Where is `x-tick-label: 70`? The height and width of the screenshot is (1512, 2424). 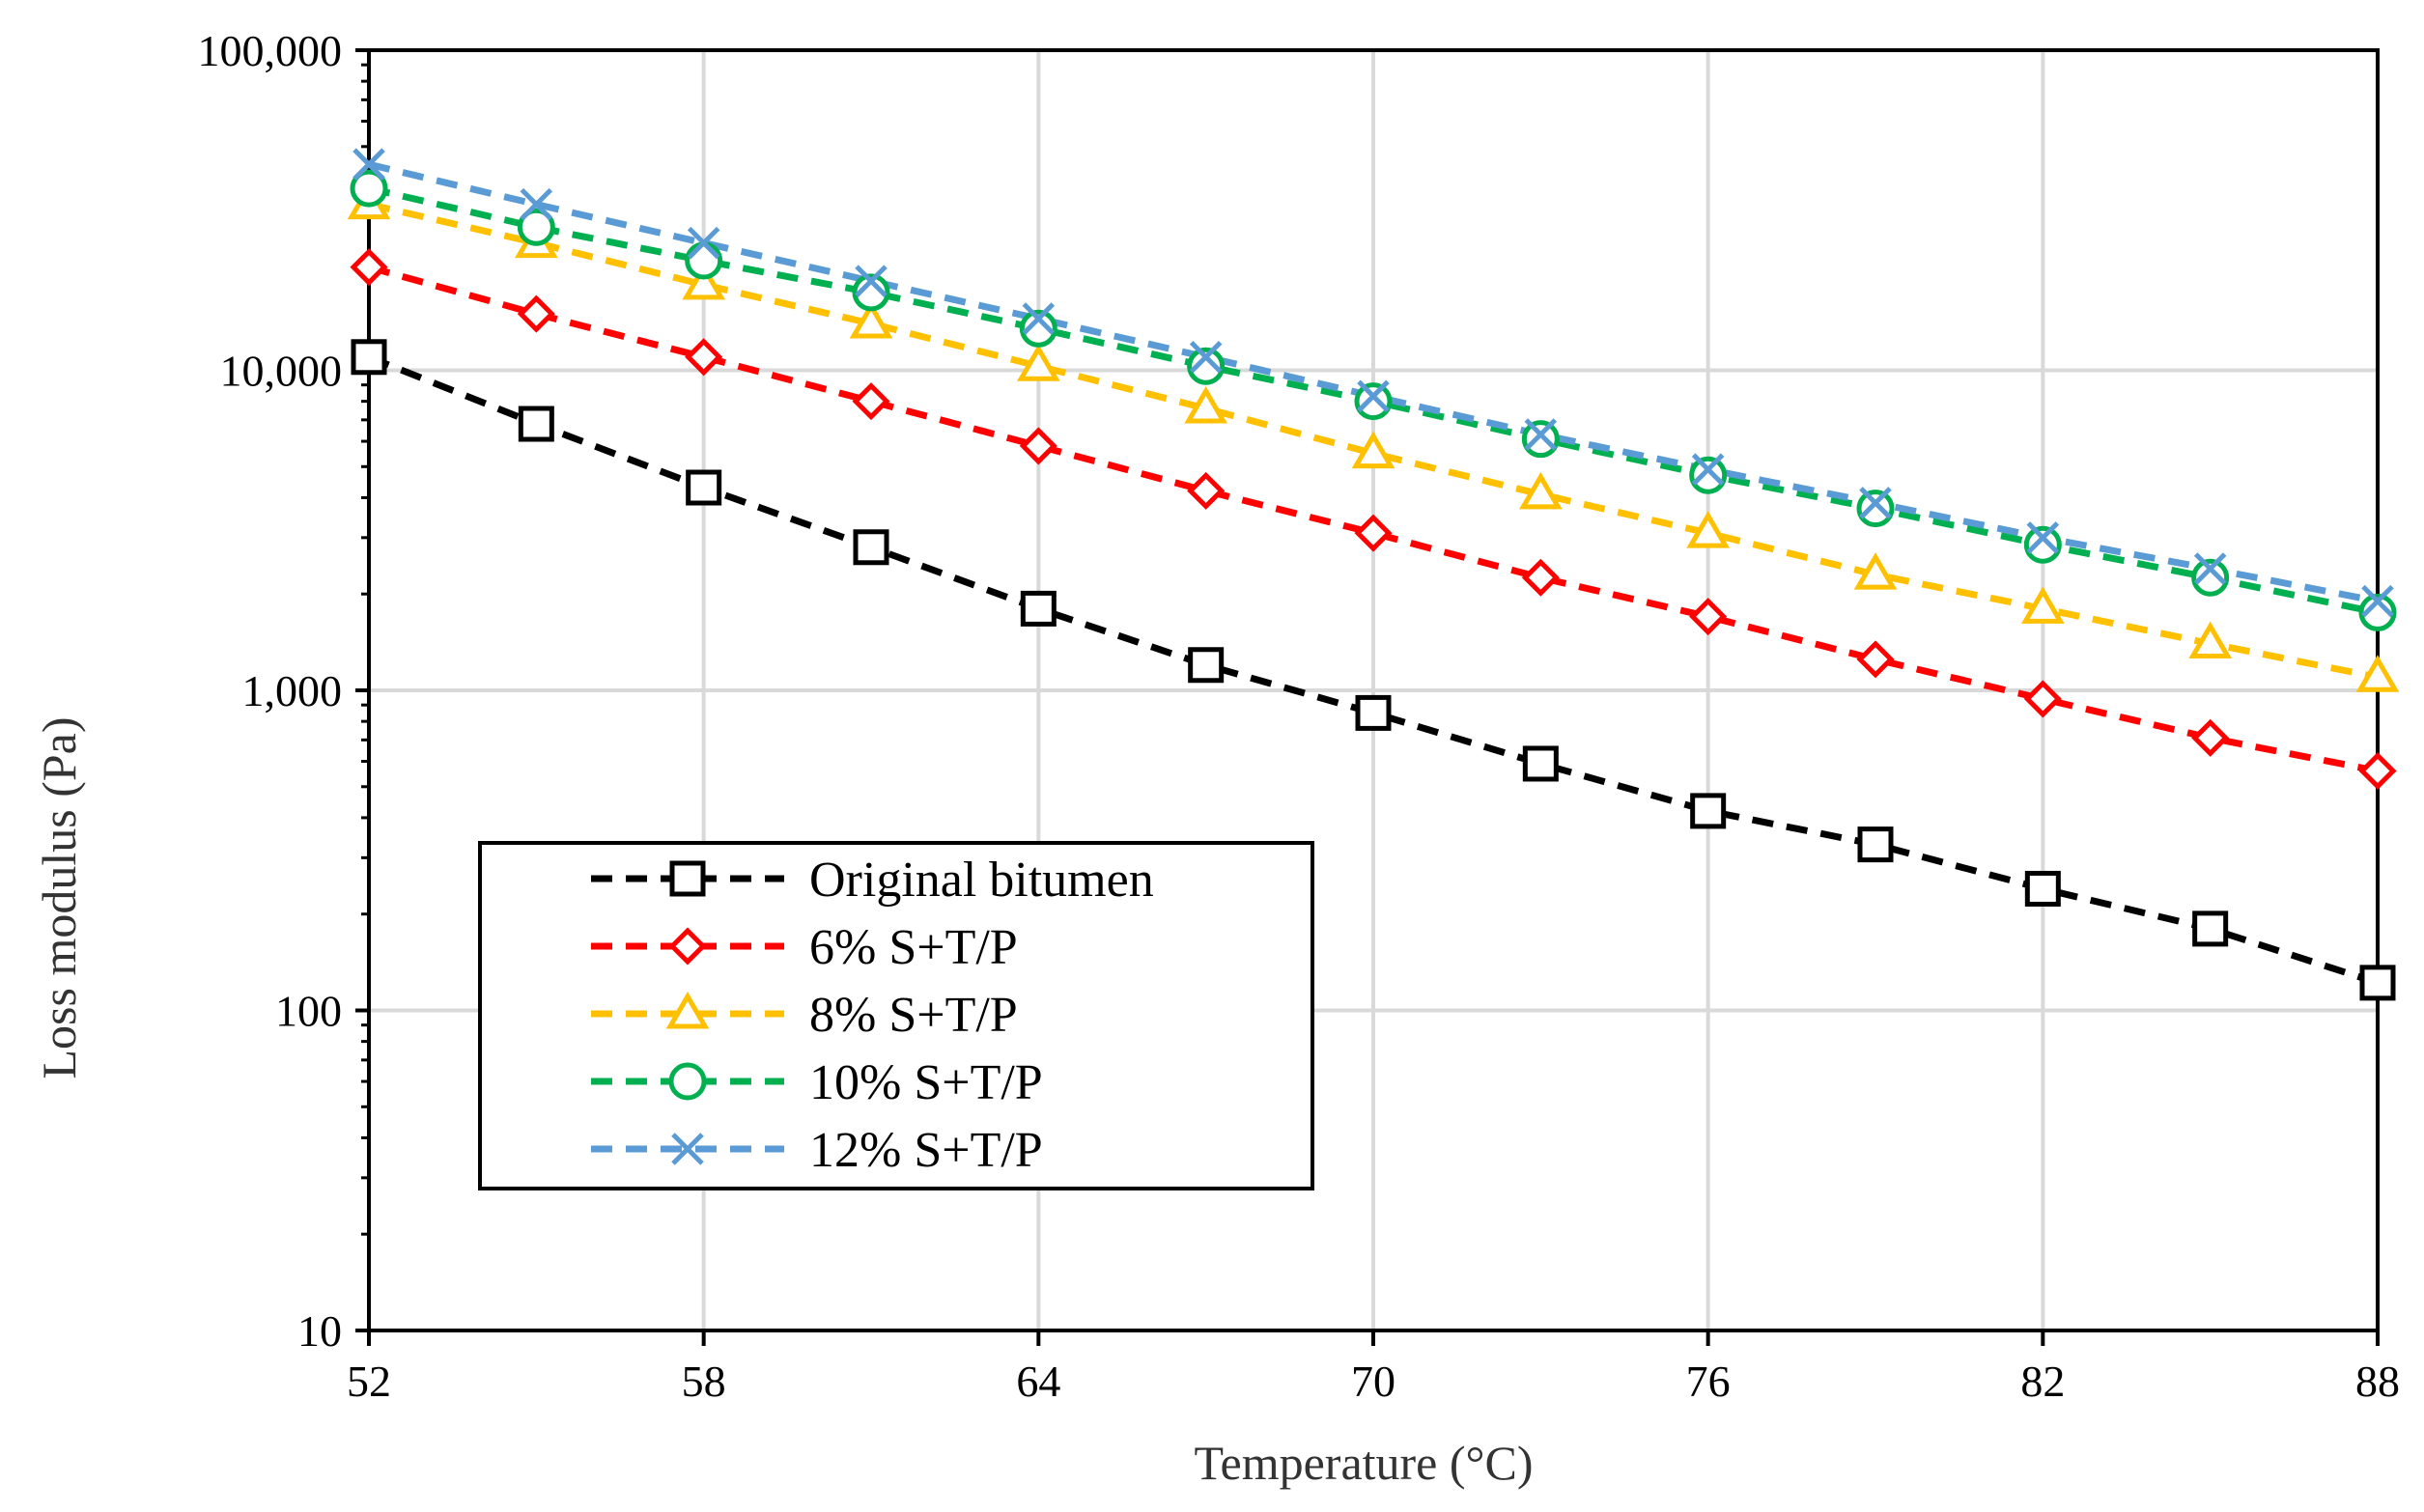
x-tick-label: 70 is located at coordinates (1373, 1382).